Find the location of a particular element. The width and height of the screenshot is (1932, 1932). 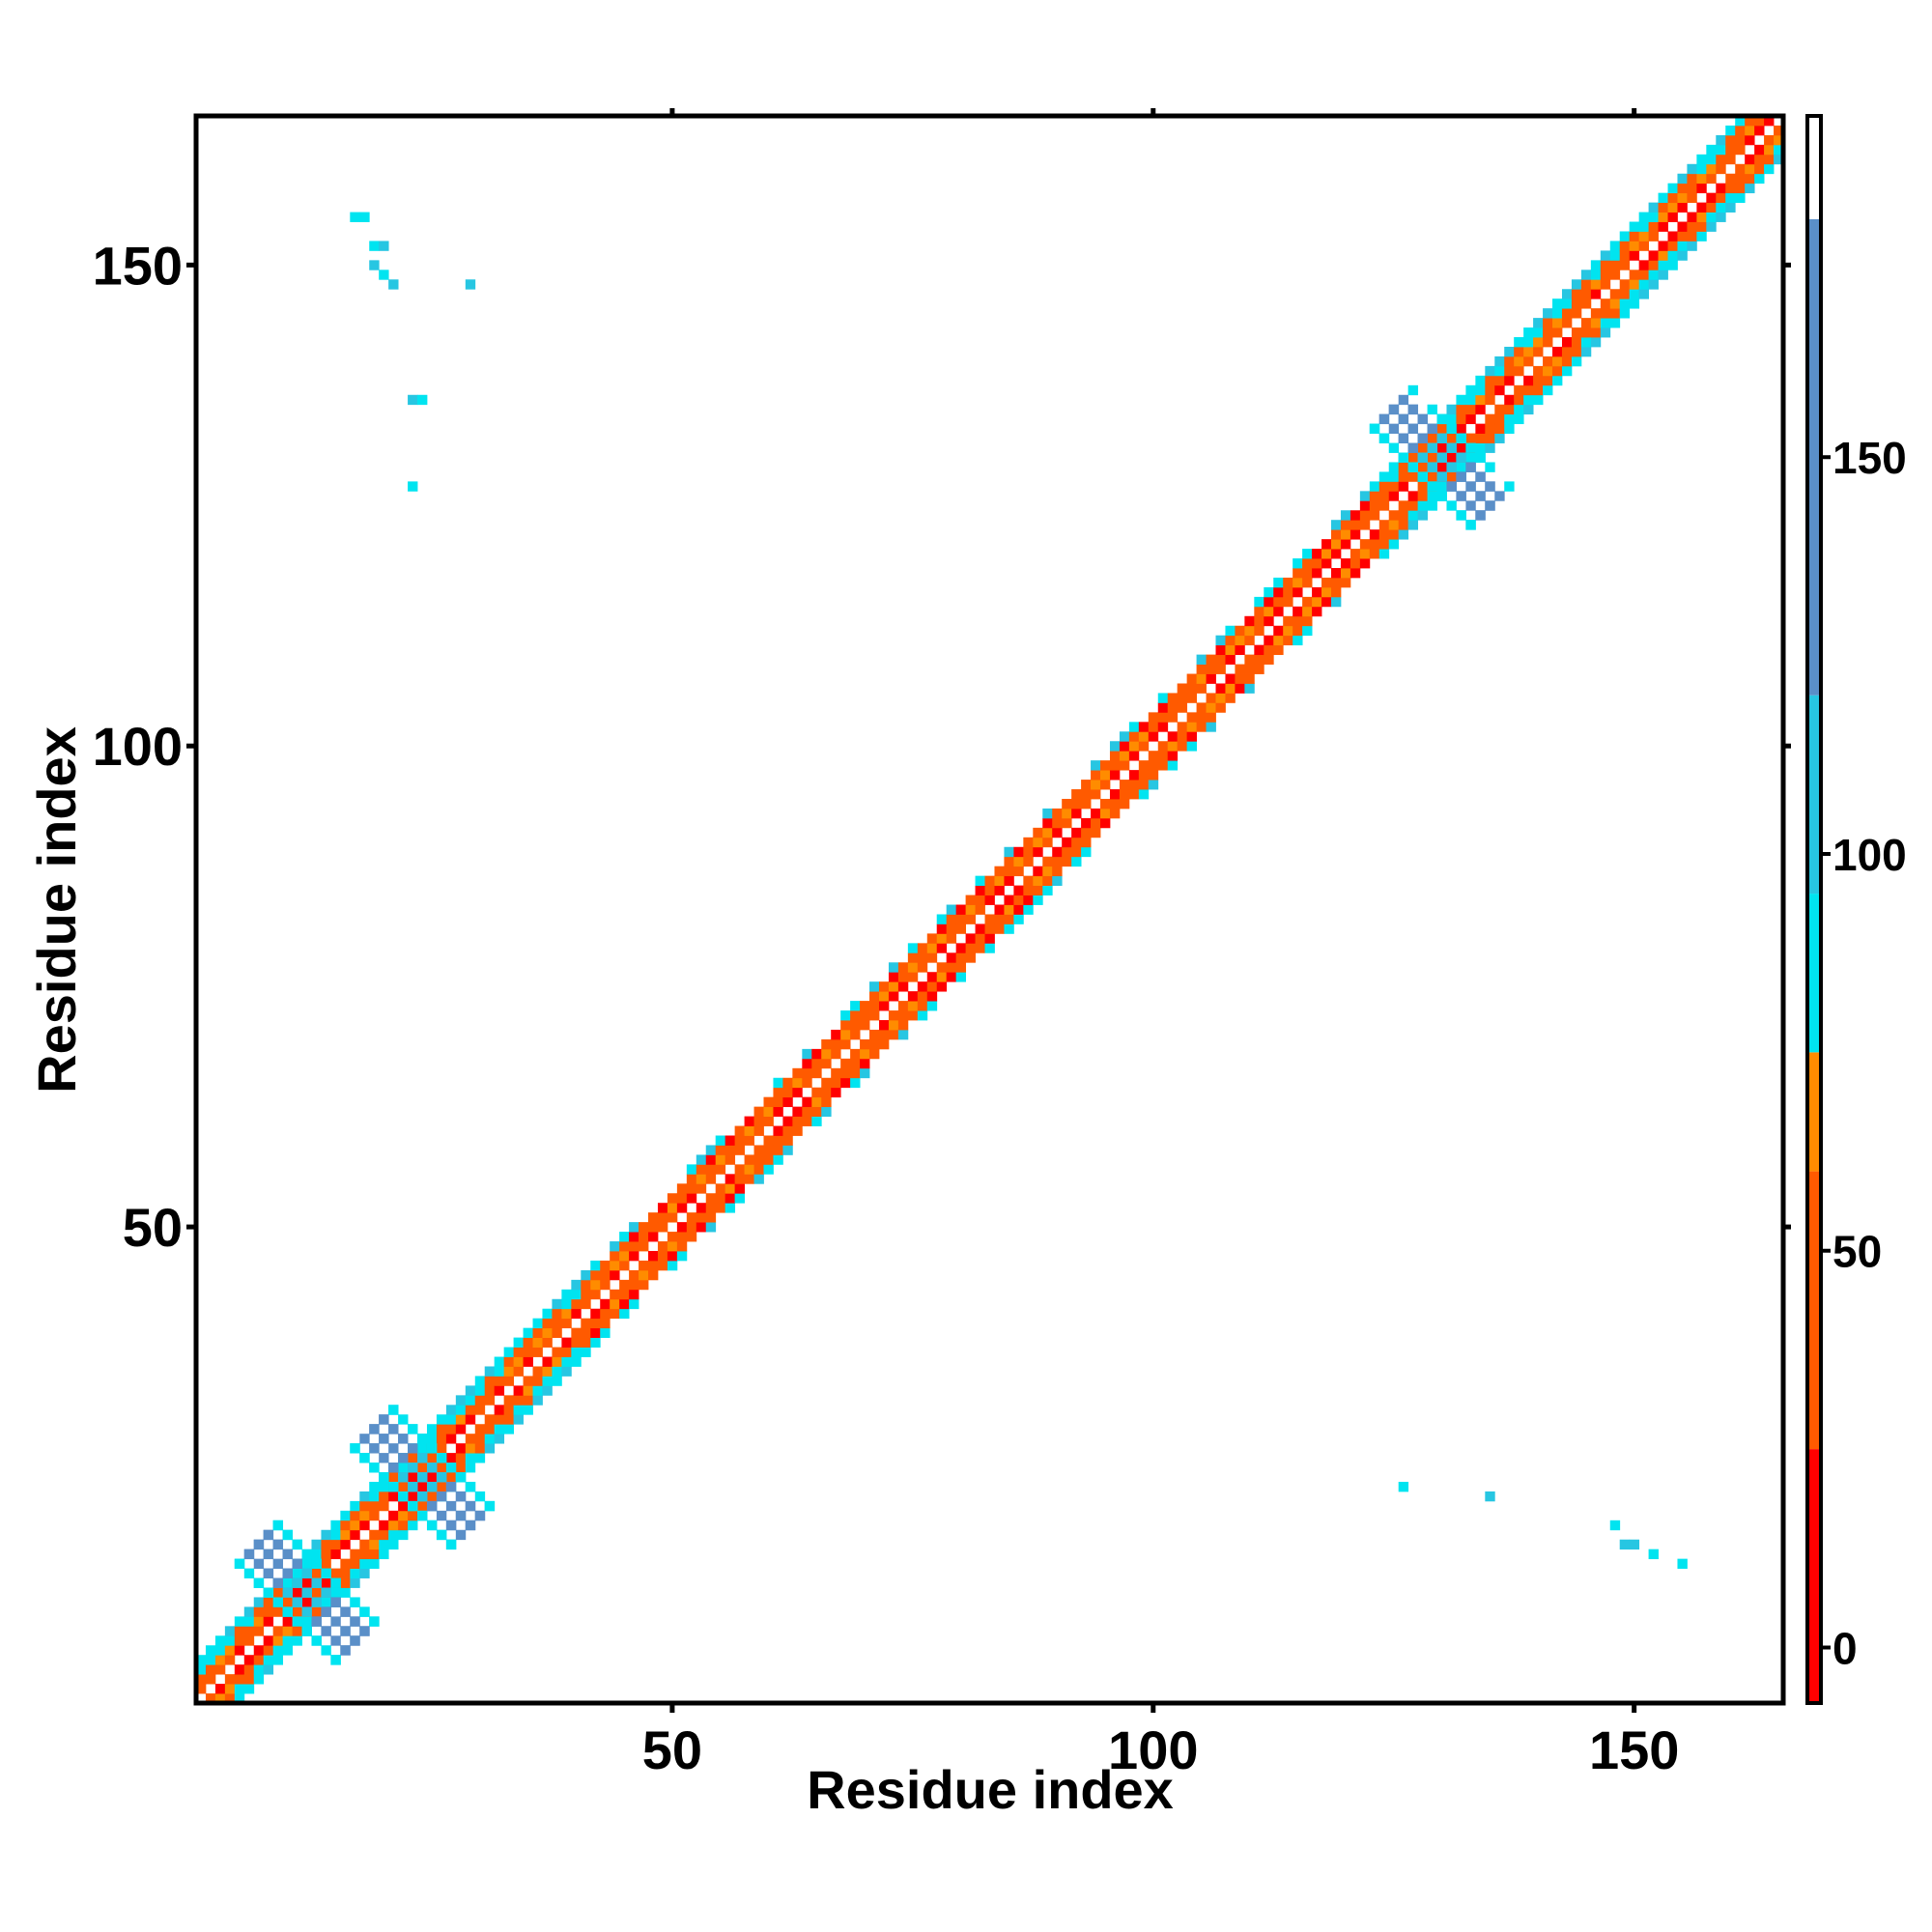

colorbar-tick-label-150: 150 is located at coordinates (1870, 458).